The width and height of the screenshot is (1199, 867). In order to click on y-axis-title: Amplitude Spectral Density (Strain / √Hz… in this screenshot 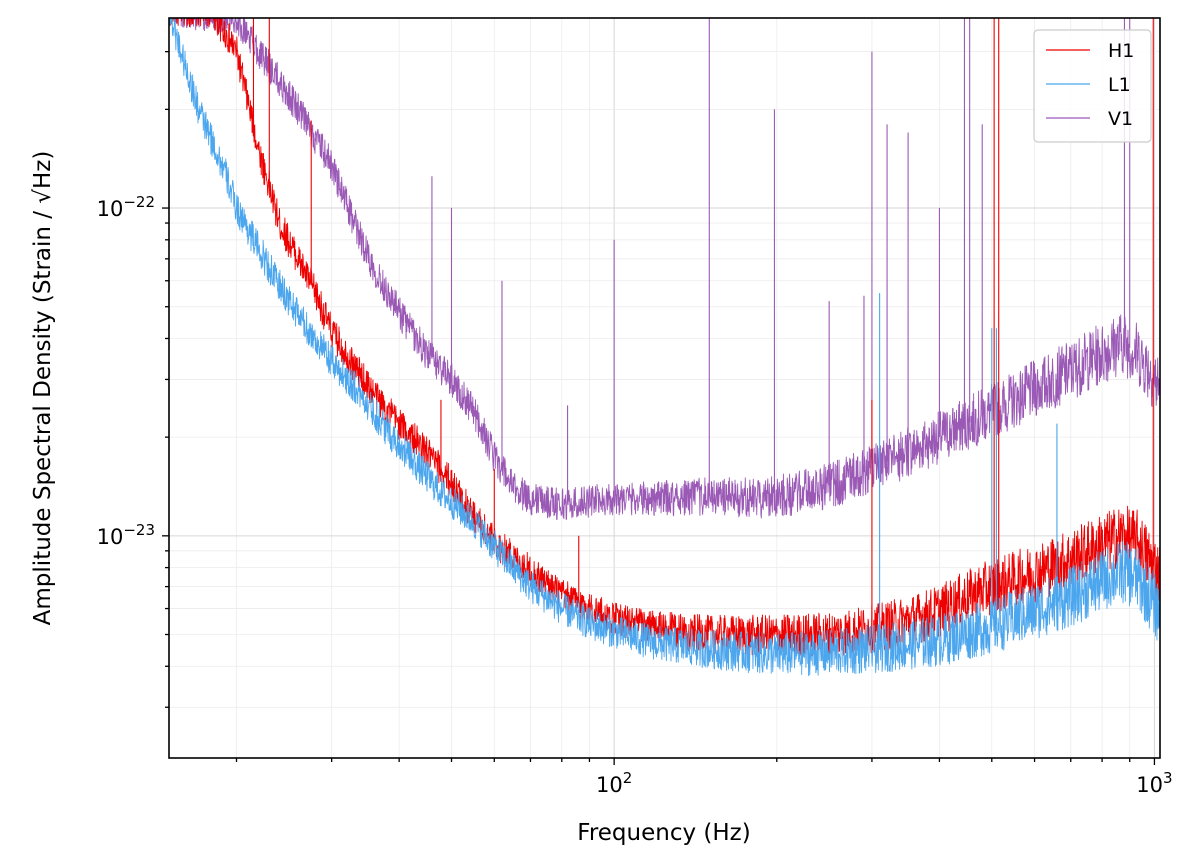, I will do `click(43, 388)`.